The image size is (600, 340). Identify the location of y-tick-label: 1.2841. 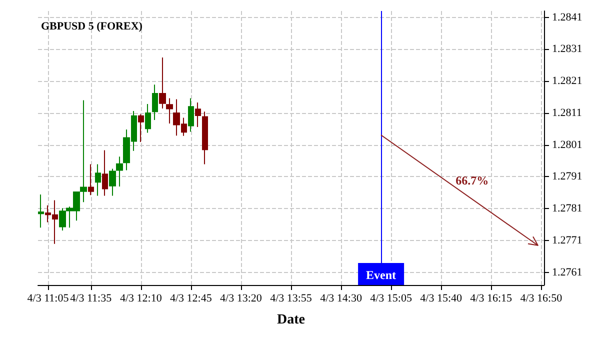
(567, 17).